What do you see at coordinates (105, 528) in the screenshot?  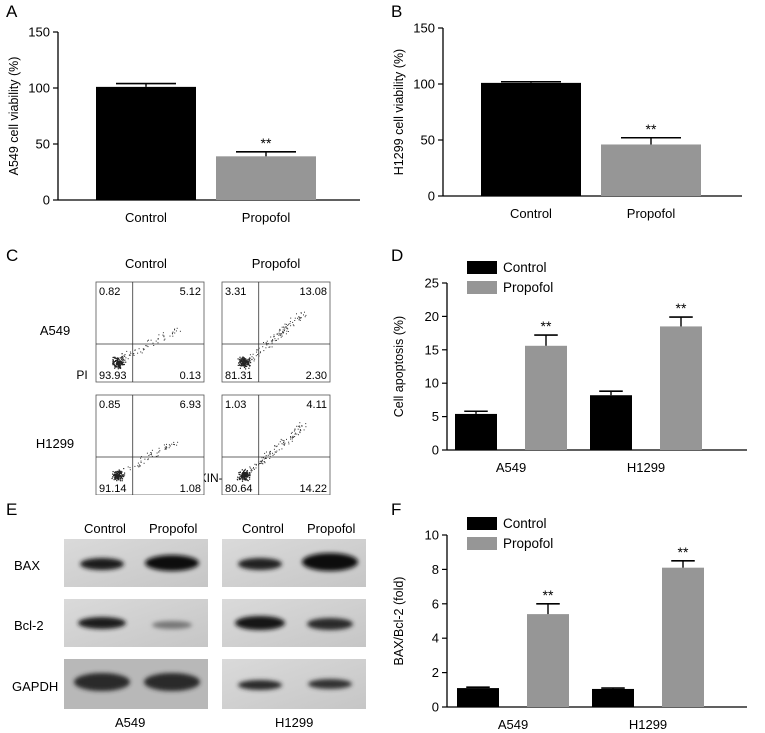 I see `blot-lane-control-a549: Control` at bounding box center [105, 528].